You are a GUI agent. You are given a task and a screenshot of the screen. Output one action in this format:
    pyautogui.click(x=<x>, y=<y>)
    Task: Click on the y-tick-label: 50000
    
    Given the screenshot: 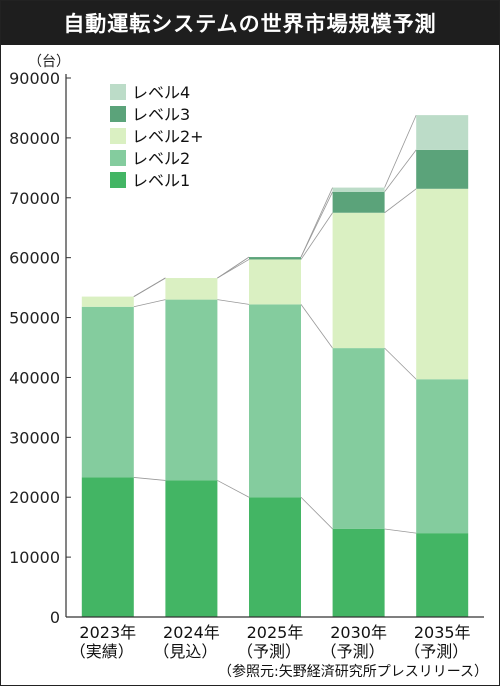 What is the action you would take?
    pyautogui.click(x=34, y=318)
    